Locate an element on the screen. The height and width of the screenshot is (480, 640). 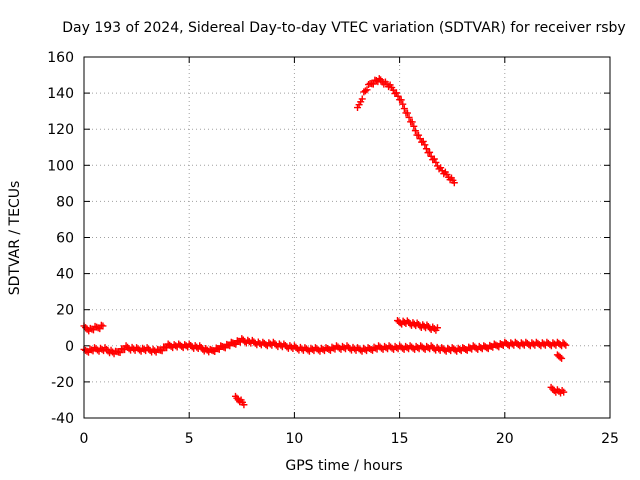
x-tick-label: 0 is located at coordinates (84, 439).